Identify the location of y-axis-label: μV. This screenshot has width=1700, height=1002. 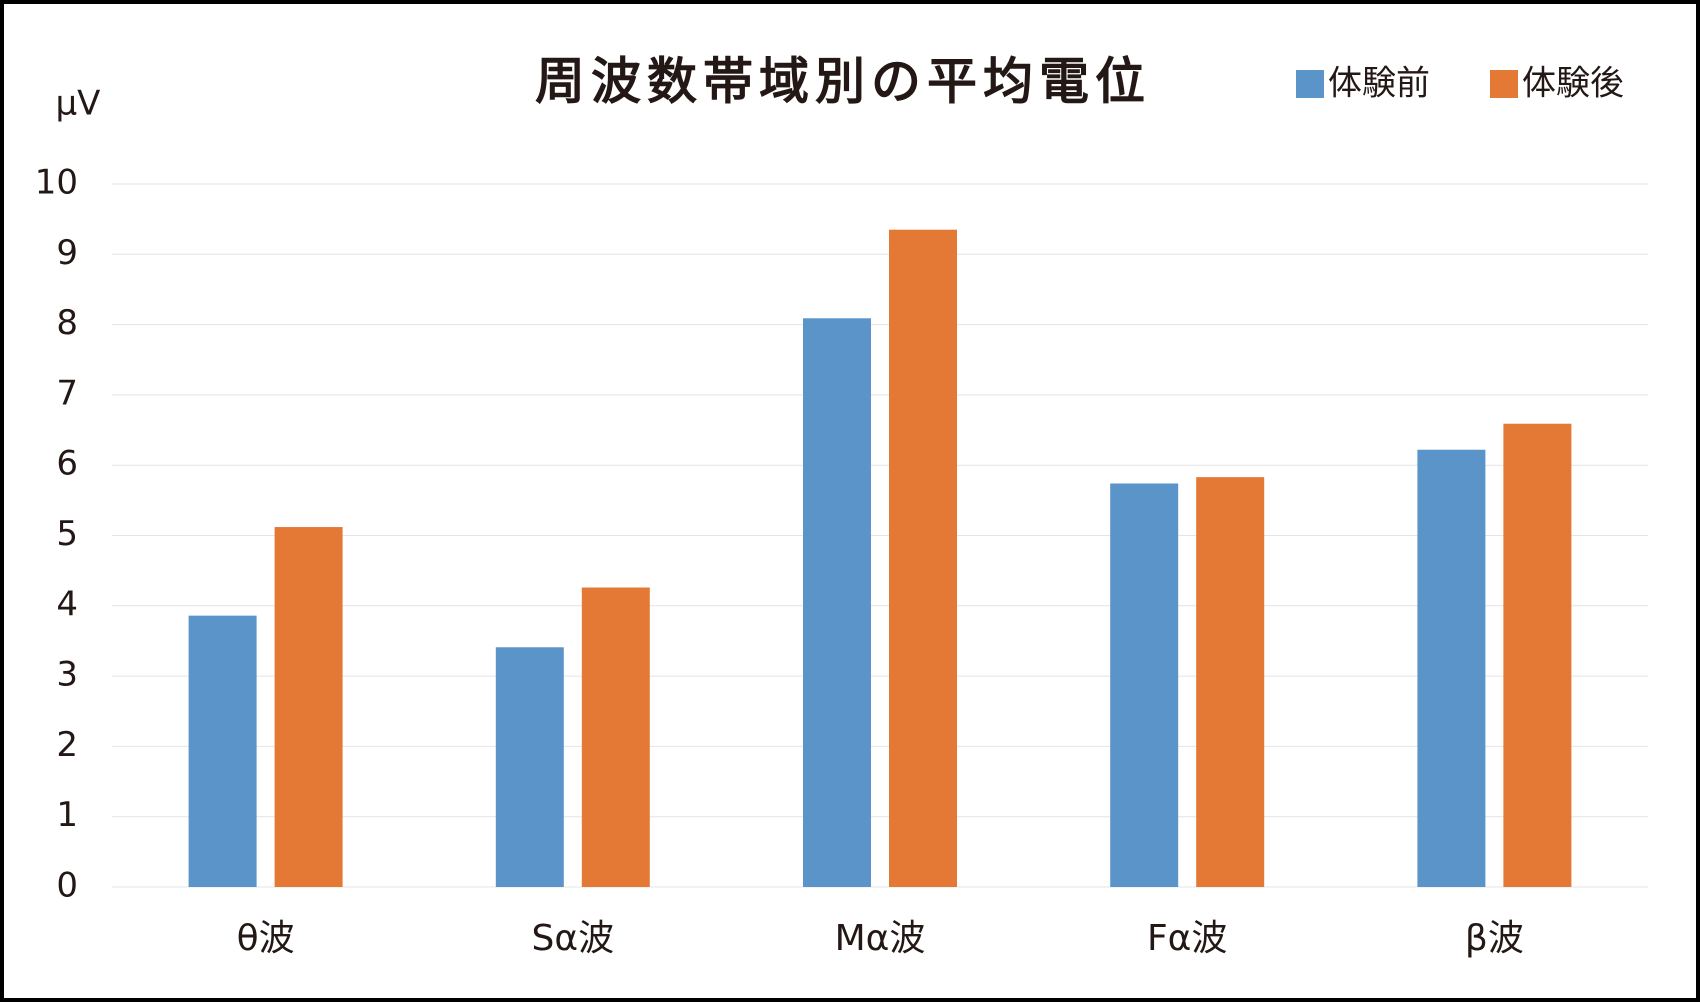
(78, 104).